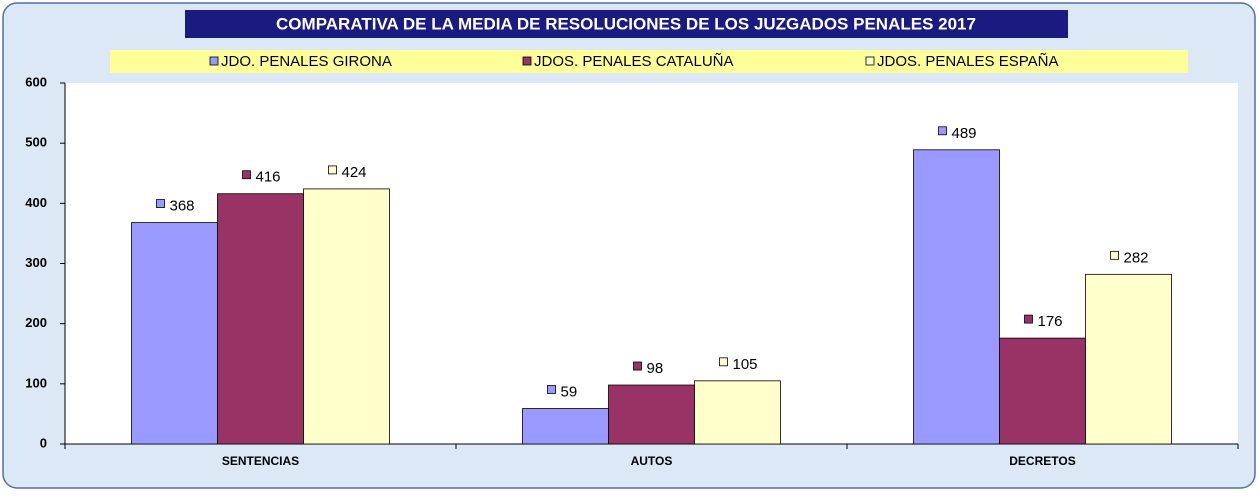 The width and height of the screenshot is (1259, 497). Describe the element at coordinates (36, 322) in the screenshot. I see `y-tick-label: 200` at that location.